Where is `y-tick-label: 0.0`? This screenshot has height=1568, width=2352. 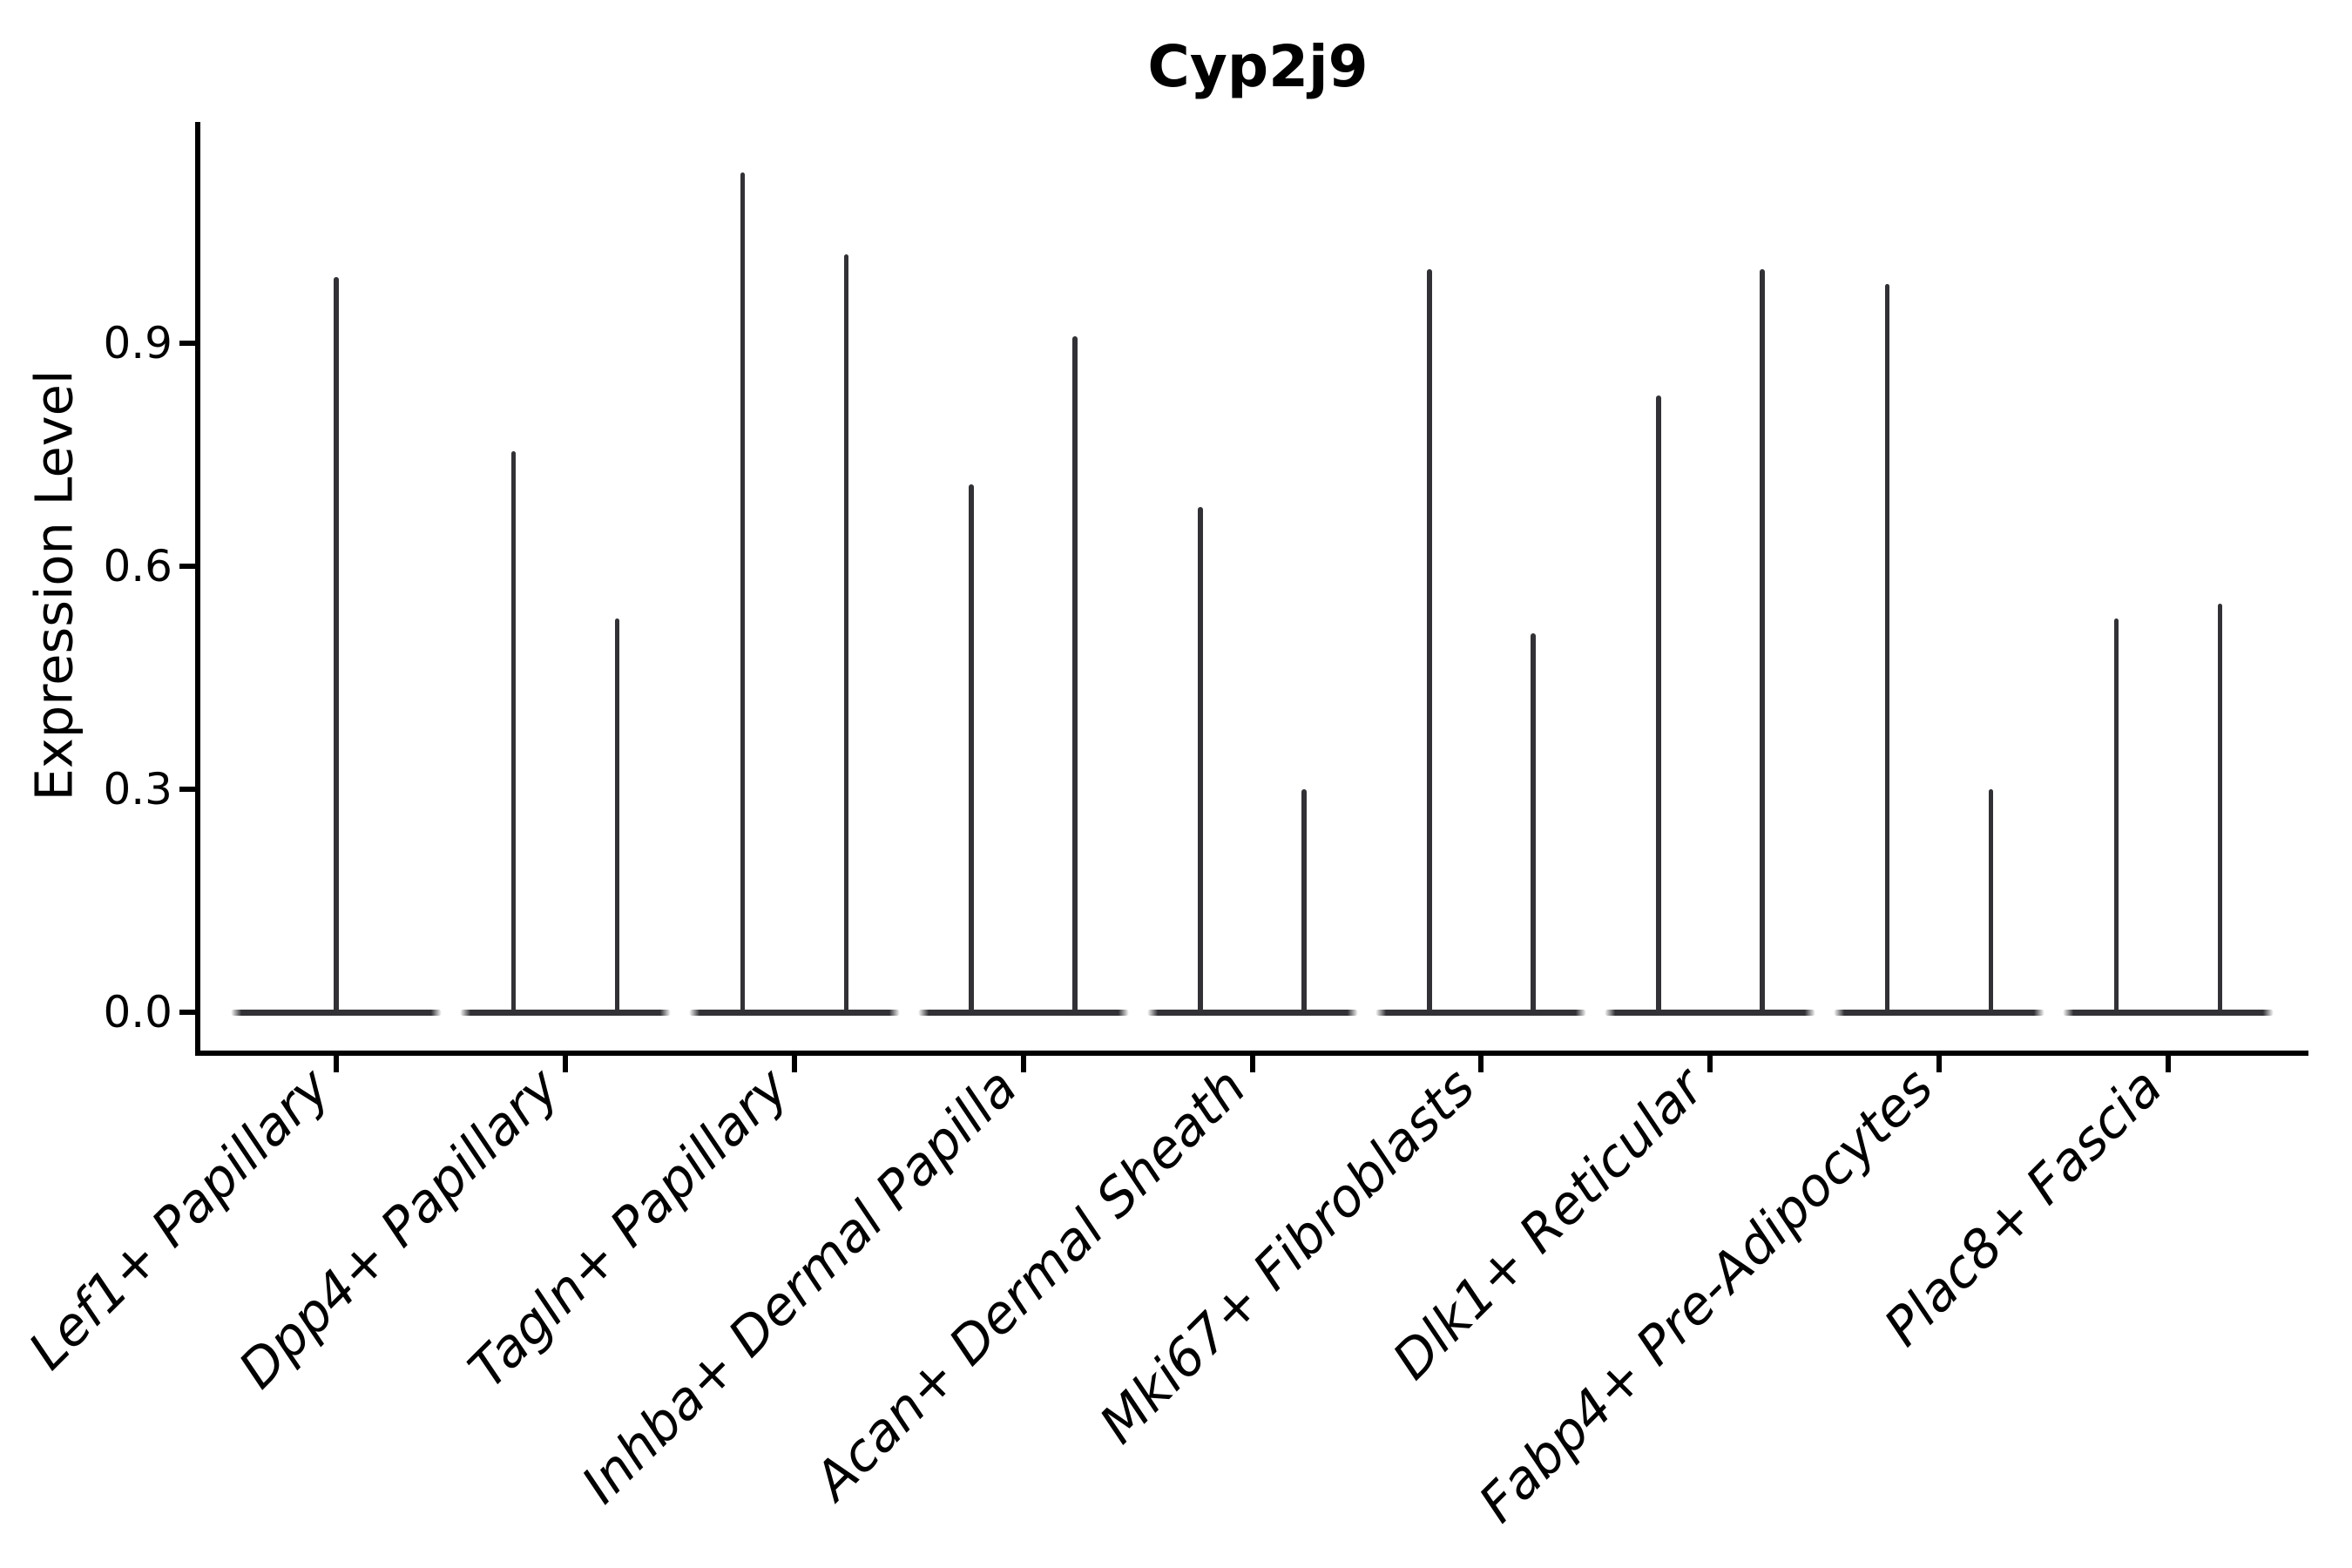
y-tick-label: 0.0 is located at coordinates (137, 1012).